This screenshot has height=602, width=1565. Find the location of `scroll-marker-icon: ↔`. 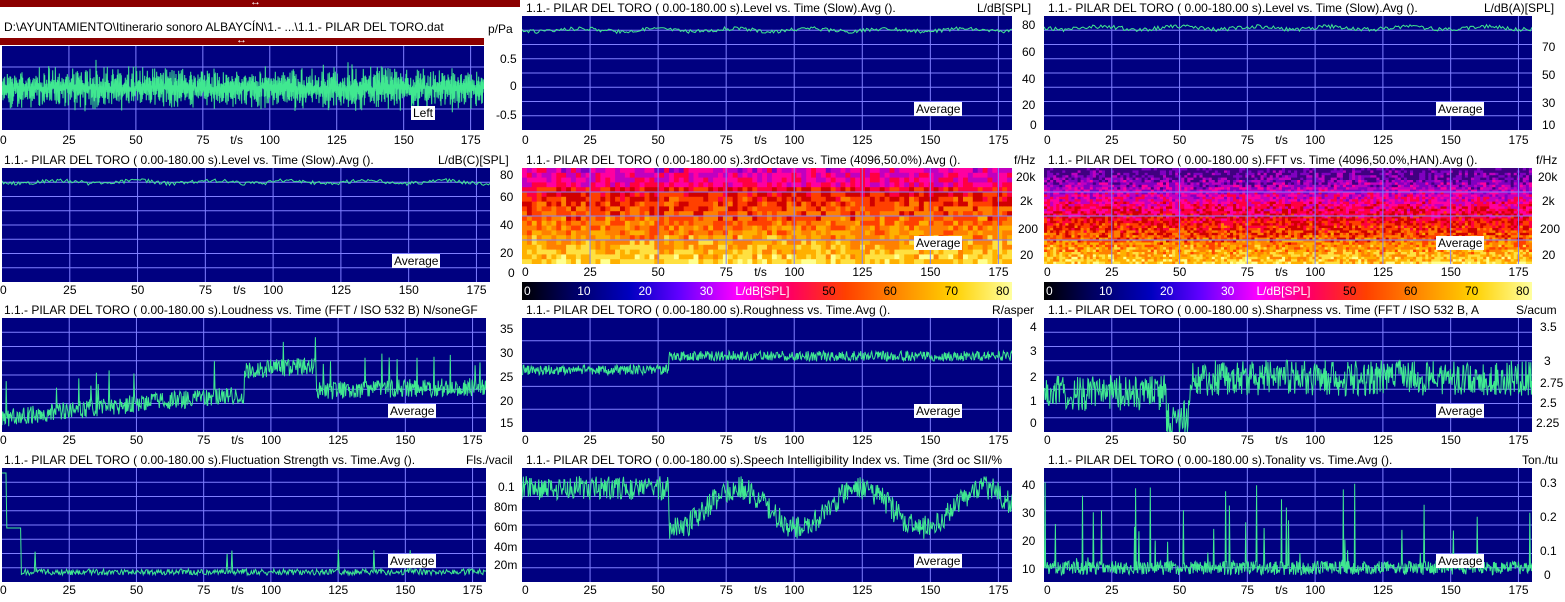

scroll-marker-icon: ↔ is located at coordinates (255, 4).